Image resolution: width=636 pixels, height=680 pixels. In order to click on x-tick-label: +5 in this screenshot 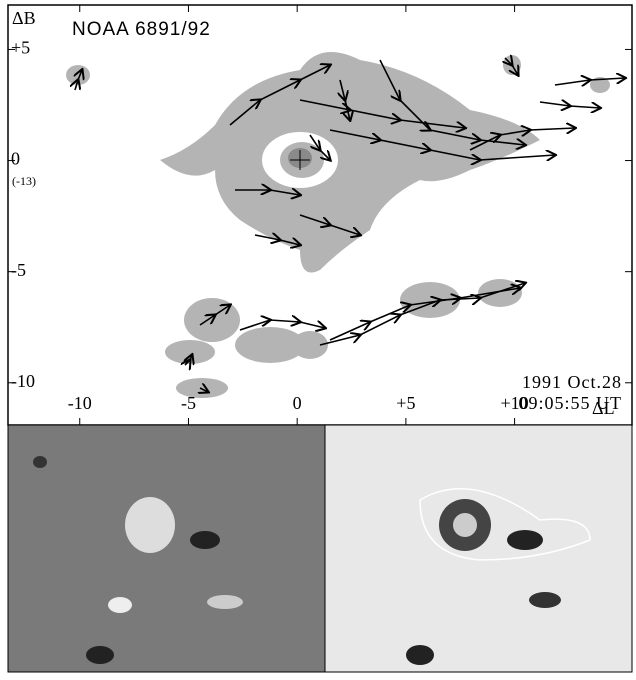, I will do `click(405, 403)`.